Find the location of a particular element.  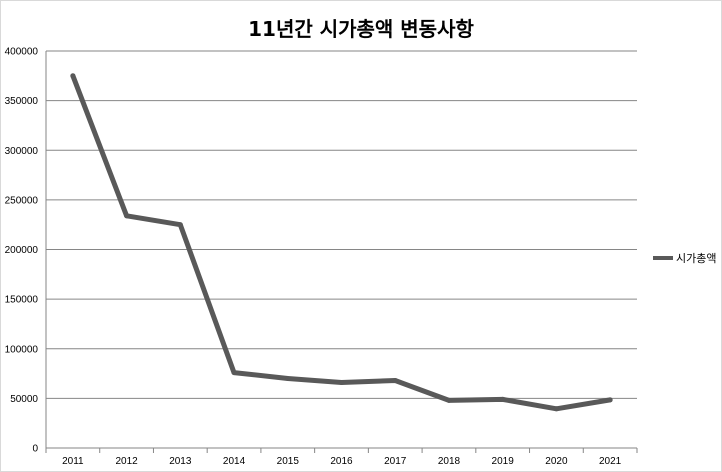

y-tick-label: 250000 is located at coordinates (22, 200).